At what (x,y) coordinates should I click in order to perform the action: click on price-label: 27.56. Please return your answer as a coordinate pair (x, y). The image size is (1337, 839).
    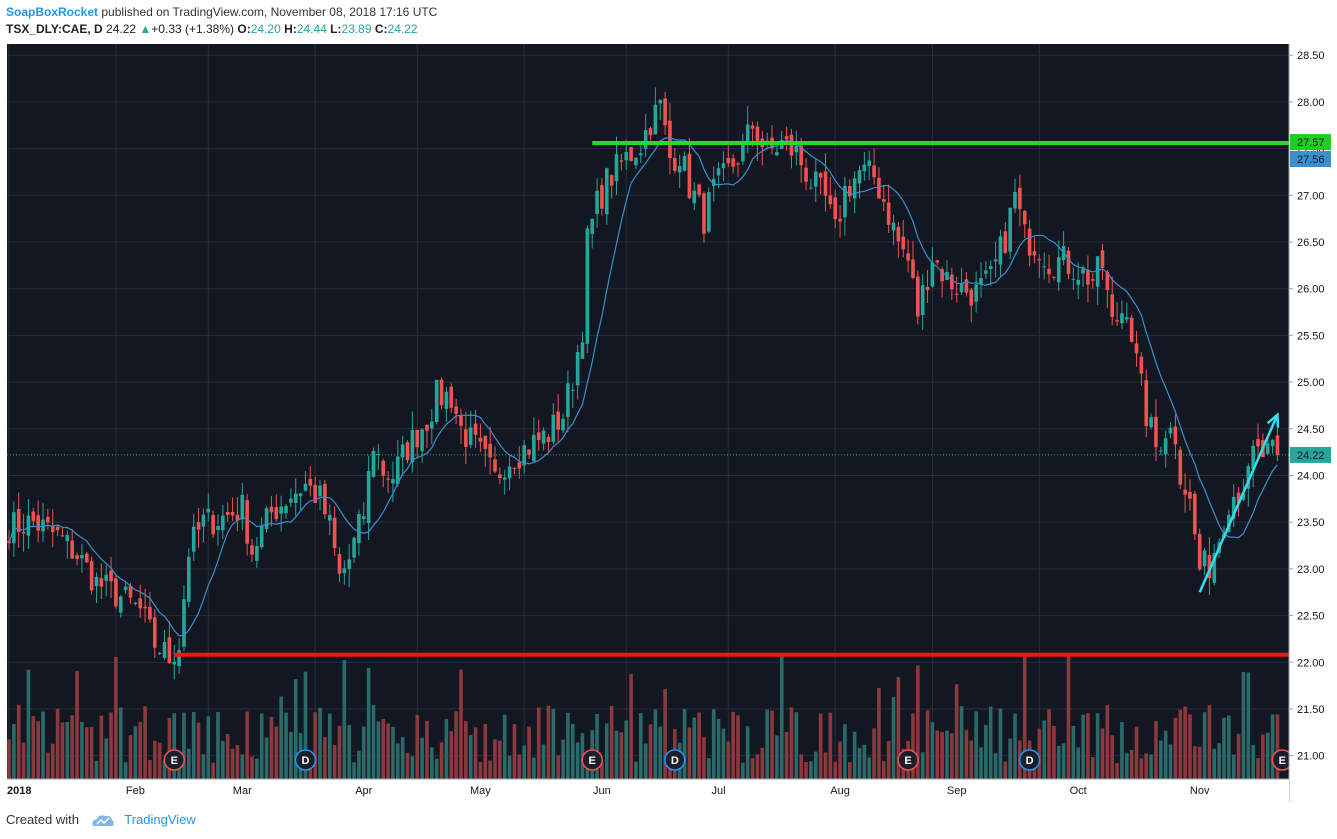
    Looking at the image, I should click on (1310, 158).